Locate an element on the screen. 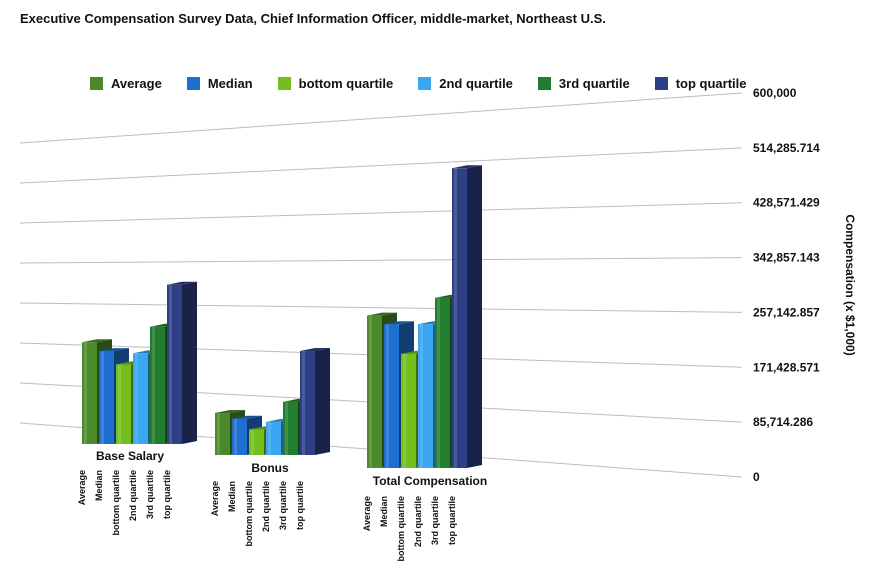 This screenshot has width=874, height=587. category-label: Bonus is located at coordinates (270, 468).